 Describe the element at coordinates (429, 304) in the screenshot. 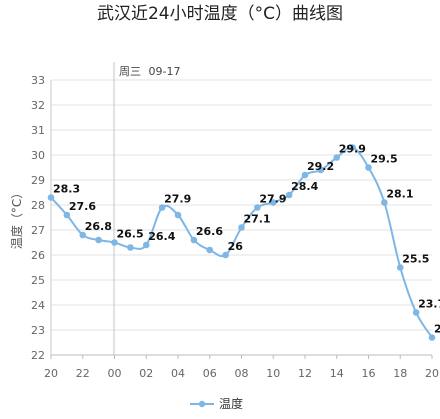

I see `data-label: 23.7` at that location.